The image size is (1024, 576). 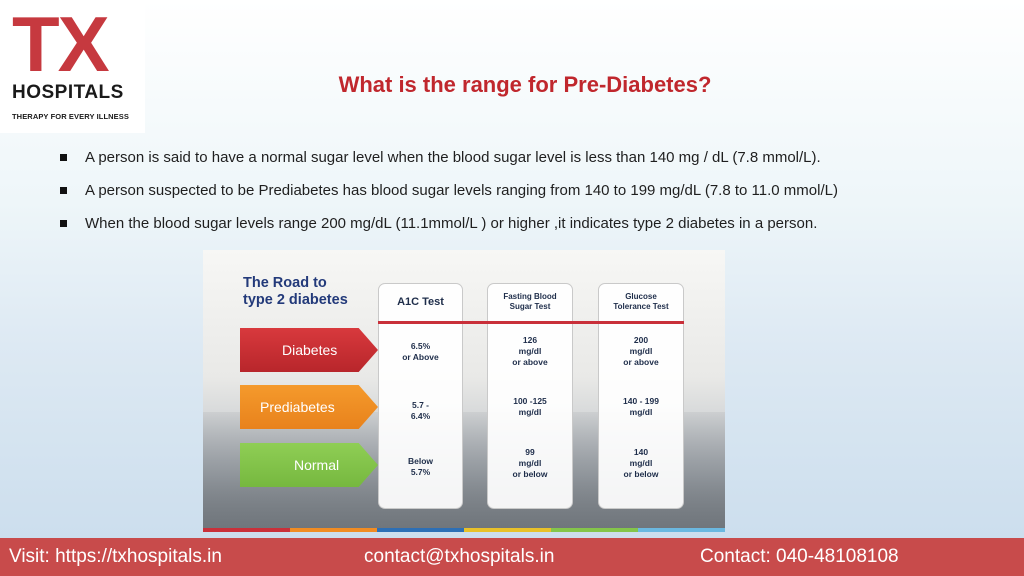 What do you see at coordinates (285, 283) in the screenshot?
I see `infographic-title-line1: The Road to` at bounding box center [285, 283].